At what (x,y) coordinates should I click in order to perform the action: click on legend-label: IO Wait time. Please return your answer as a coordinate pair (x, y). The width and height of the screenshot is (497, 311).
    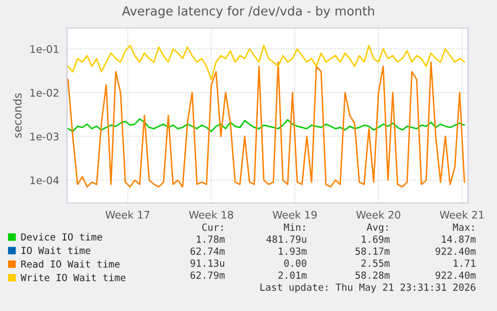
    Looking at the image, I should click on (56, 250).